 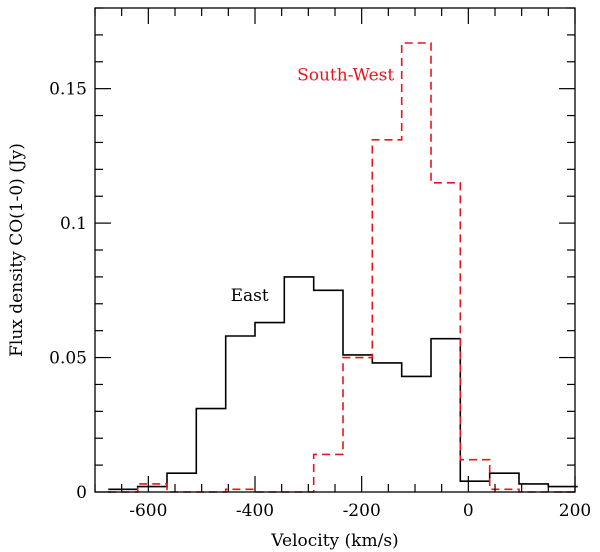 I want to click on x-tick-label: 0, so click(x=468, y=511).